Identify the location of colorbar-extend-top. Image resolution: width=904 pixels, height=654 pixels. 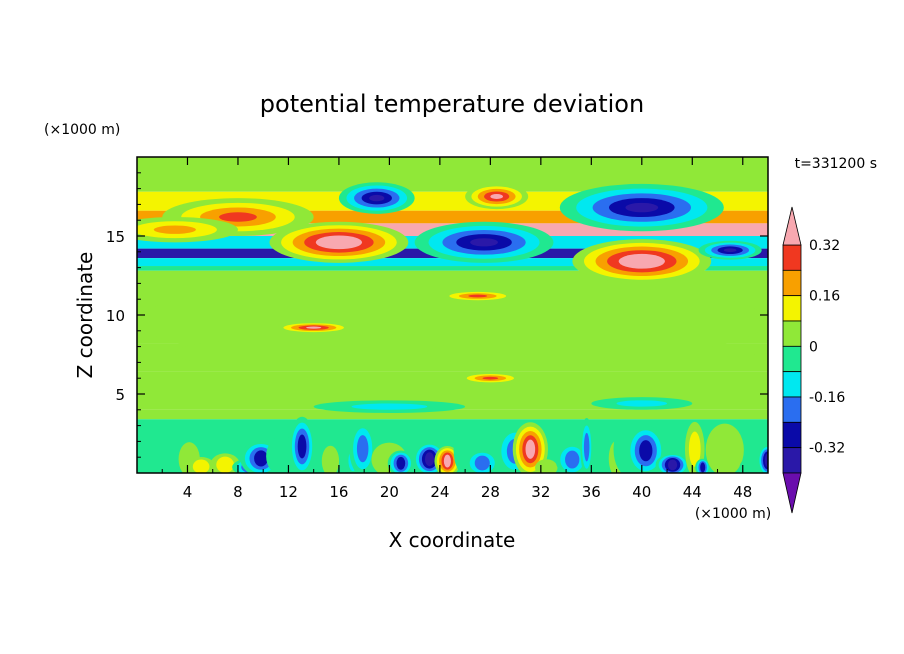
(792, 226).